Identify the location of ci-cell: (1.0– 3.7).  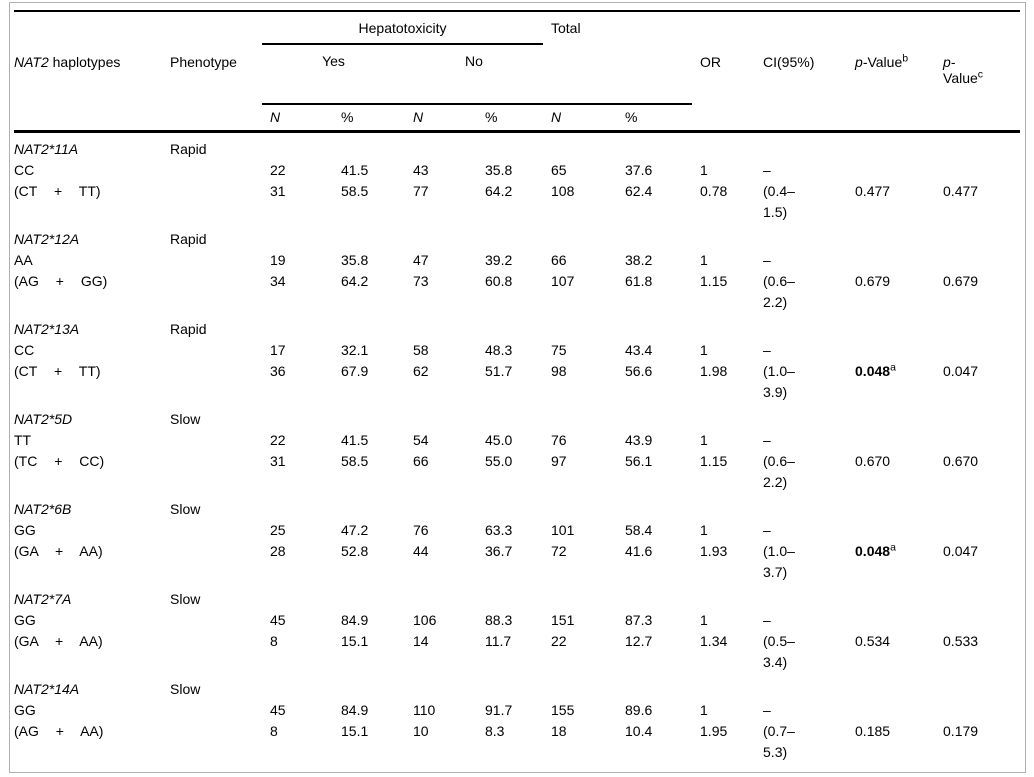
(801, 562).